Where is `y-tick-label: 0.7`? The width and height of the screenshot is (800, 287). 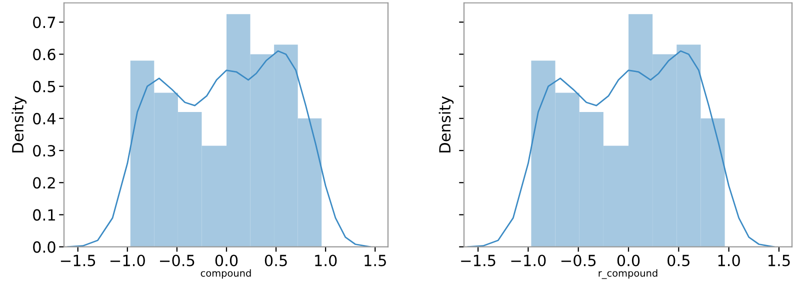 y-tick-label: 0.7 is located at coordinates (44, 22).